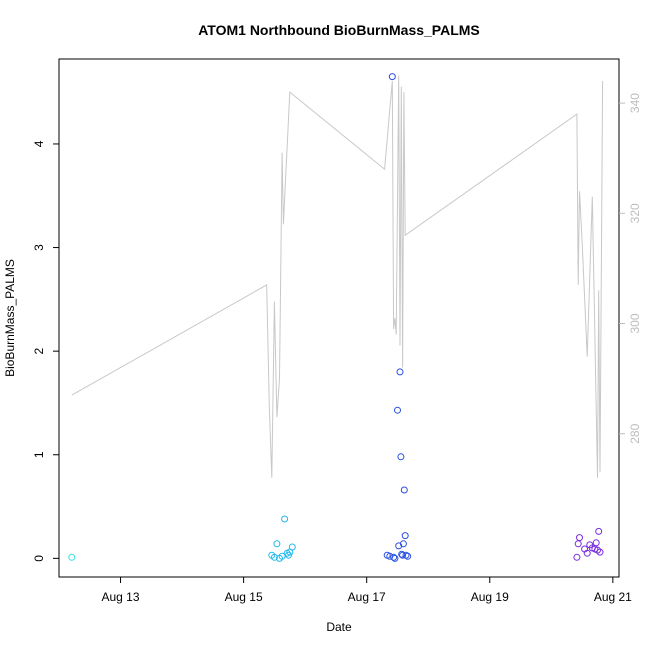 This screenshot has height=650, width=650. I want to click on y-tick-label: 2, so click(39, 350).